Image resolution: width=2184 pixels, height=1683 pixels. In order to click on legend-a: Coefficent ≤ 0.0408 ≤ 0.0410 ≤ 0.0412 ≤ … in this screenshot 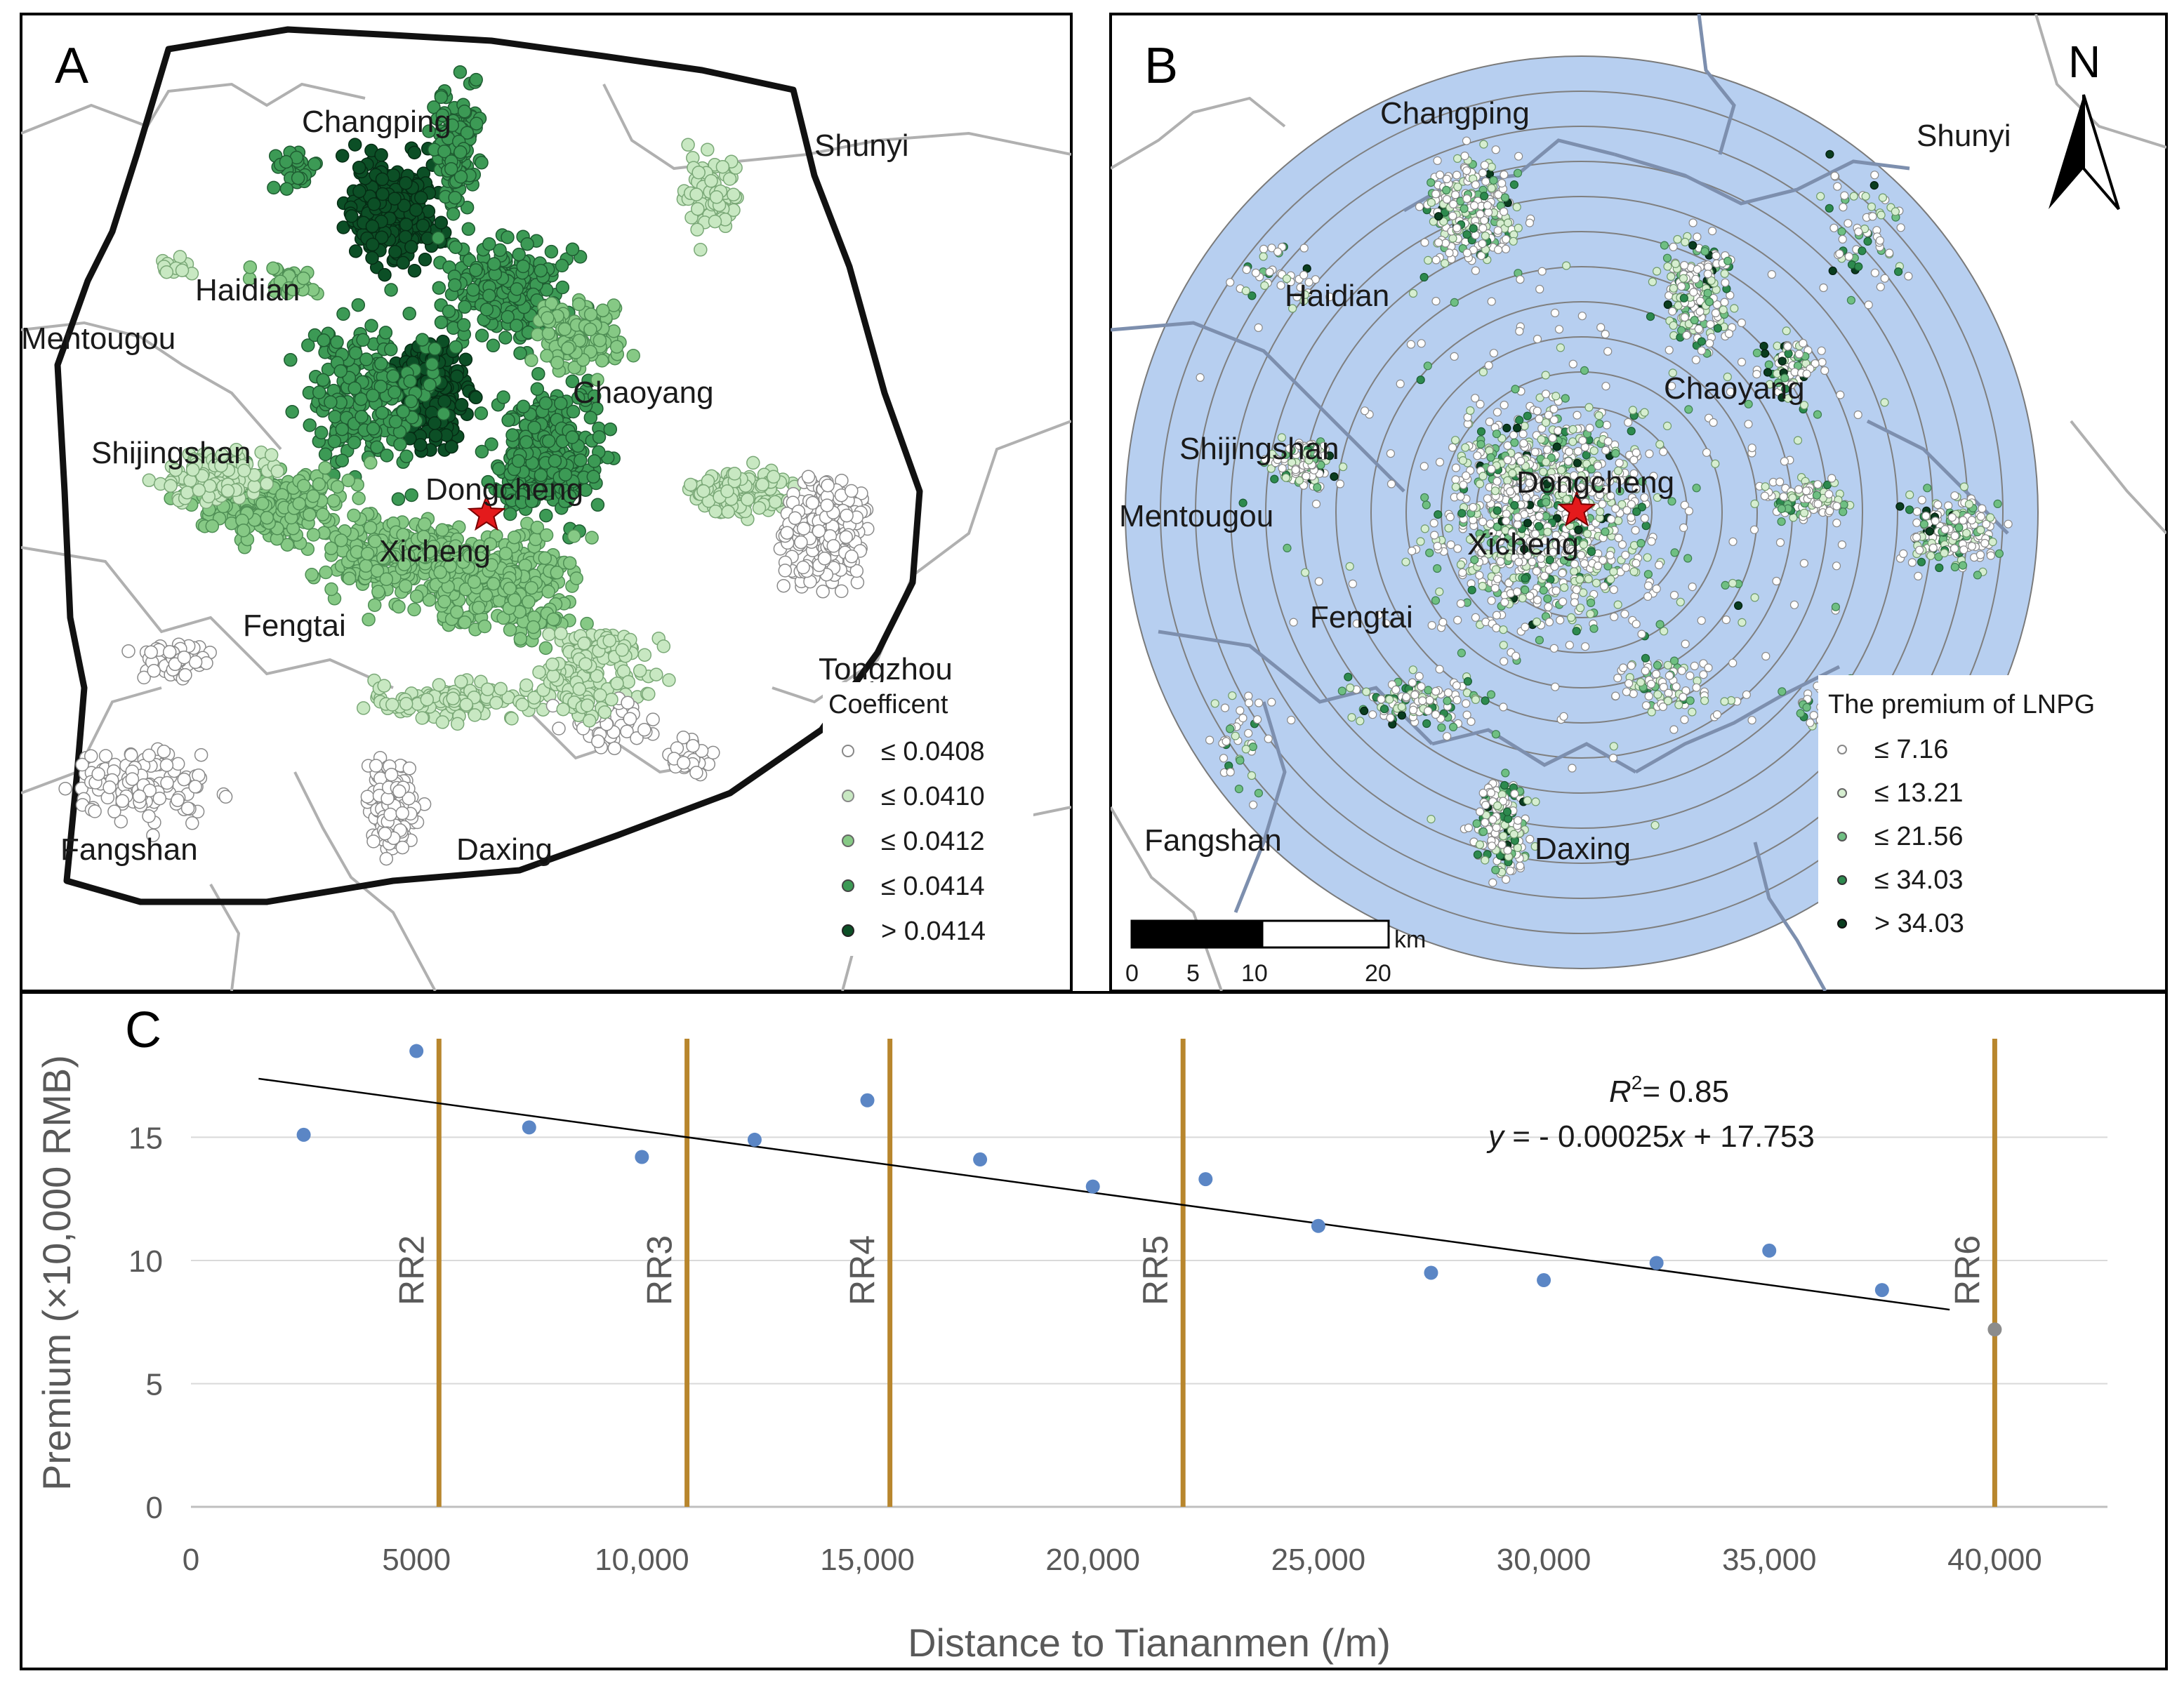, I will do `click(928, 819)`.